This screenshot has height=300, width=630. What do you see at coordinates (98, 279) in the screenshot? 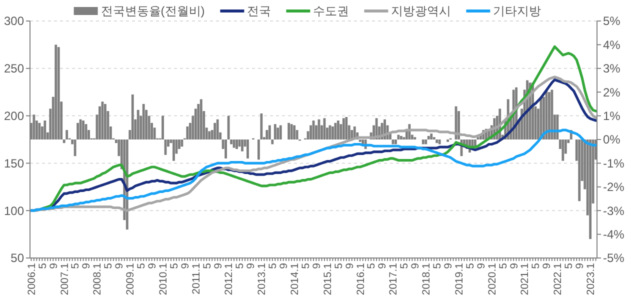
I see `x-tick-label: 2008.1` at bounding box center [98, 279].